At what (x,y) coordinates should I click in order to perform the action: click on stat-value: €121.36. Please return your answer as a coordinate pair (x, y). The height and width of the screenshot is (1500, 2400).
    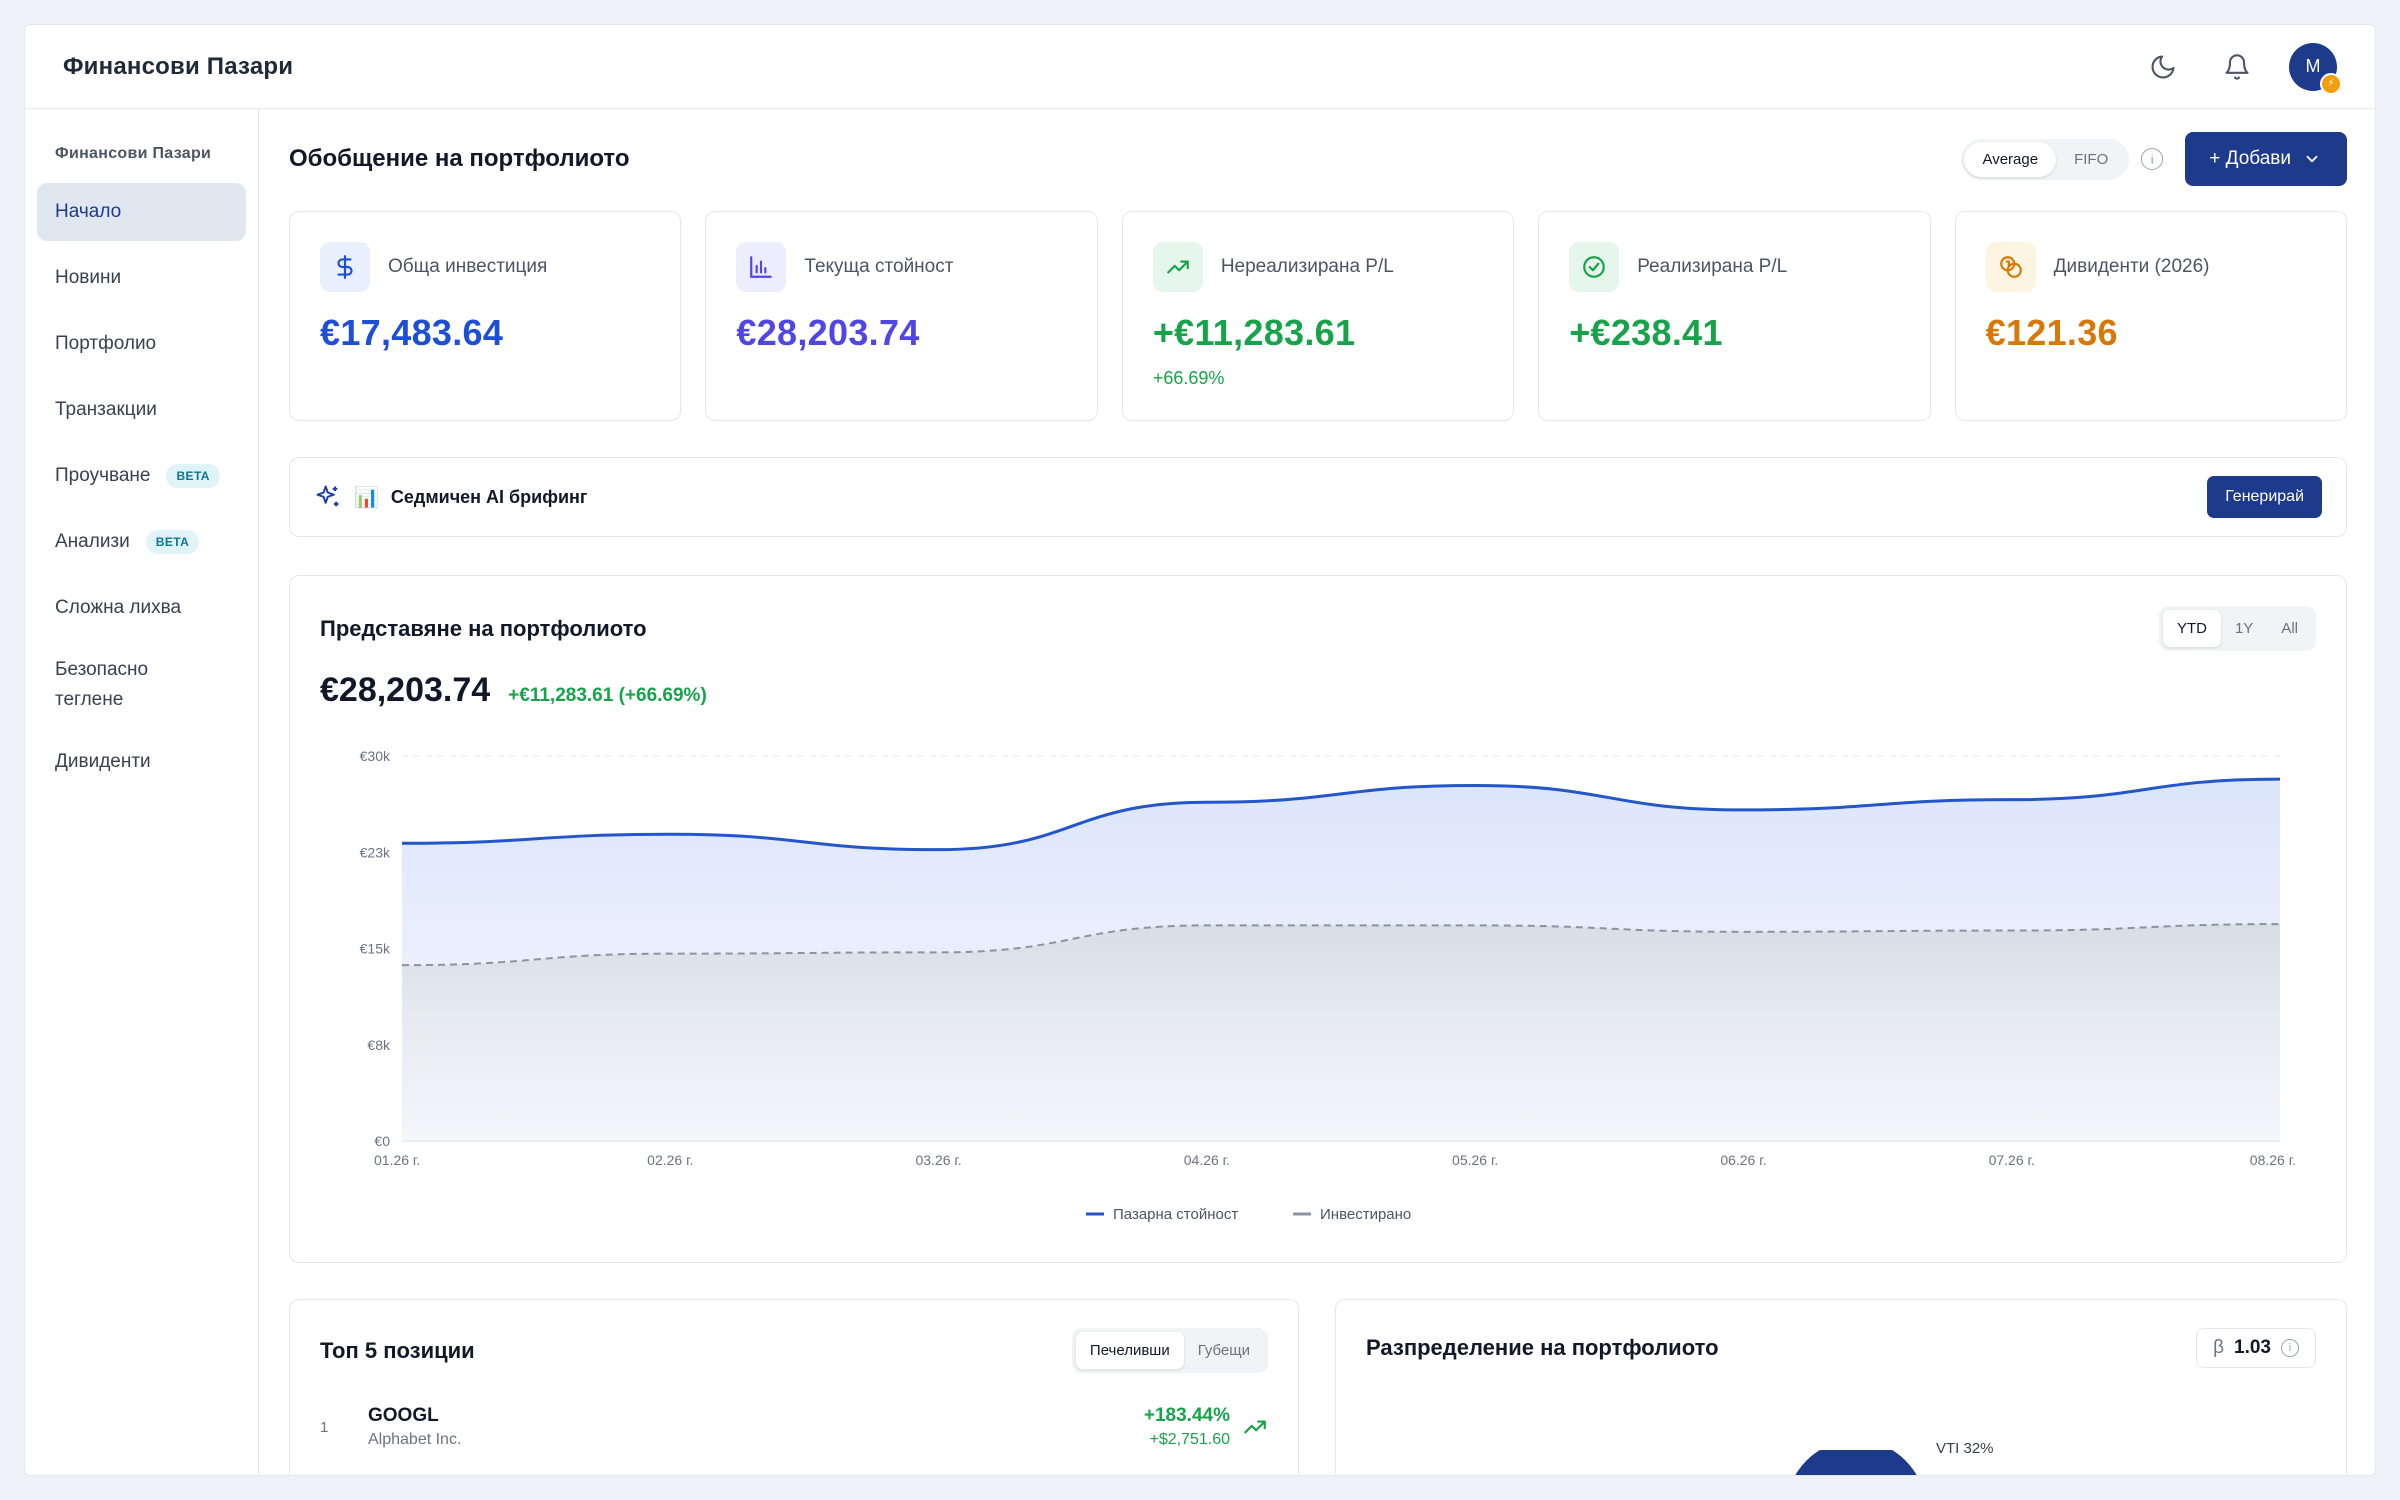
    Looking at the image, I should click on (2051, 332).